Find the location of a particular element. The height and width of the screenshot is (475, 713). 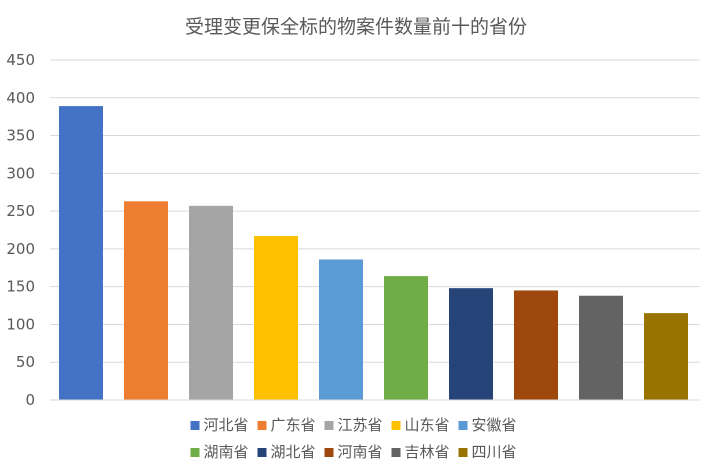

legend-label: 江苏省 is located at coordinates (360, 425).